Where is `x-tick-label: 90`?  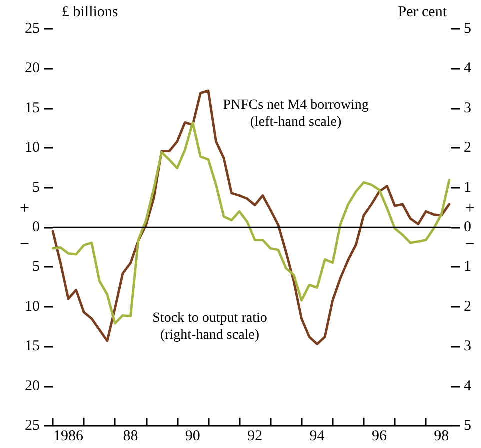
x-tick-label: 90 is located at coordinates (192, 436).